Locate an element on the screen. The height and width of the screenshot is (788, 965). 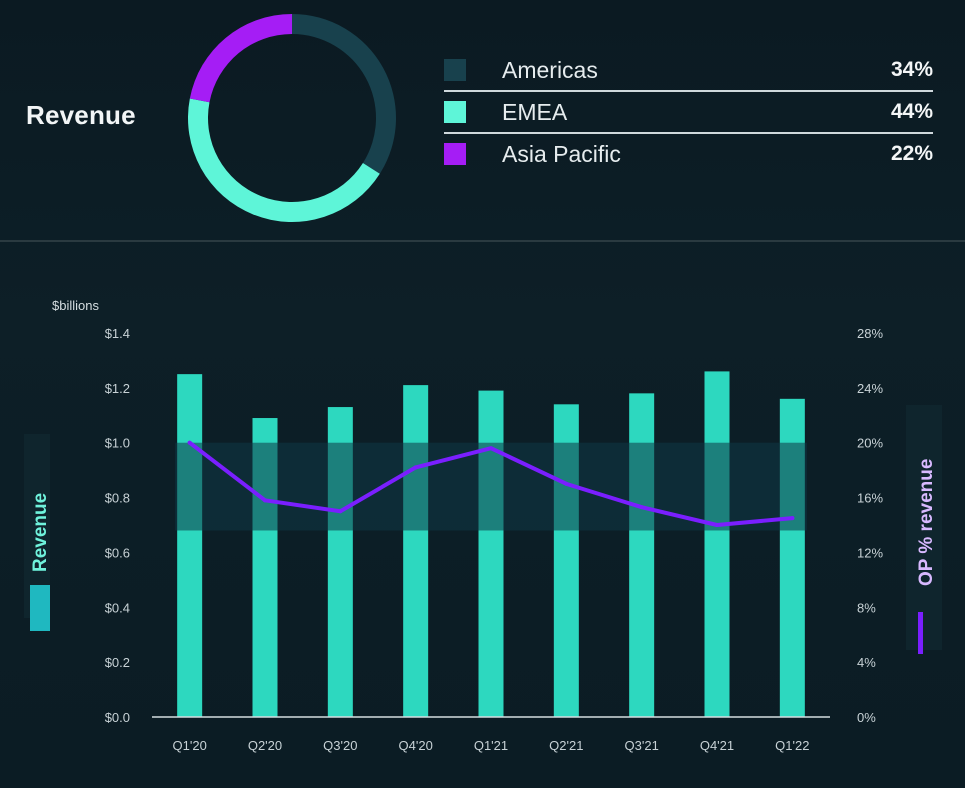
x-tick-label: Q2'21 is located at coordinates (566, 745).